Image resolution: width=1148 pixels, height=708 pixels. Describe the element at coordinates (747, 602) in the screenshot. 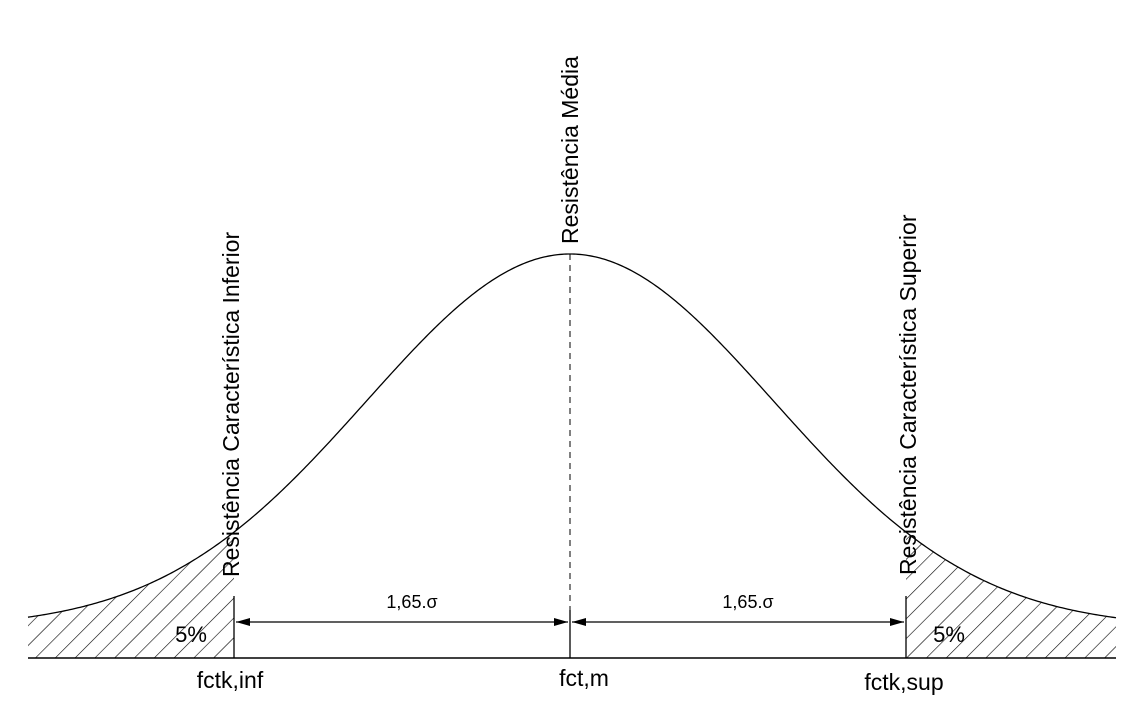

I see `right-dimension-label: 1,65.σ` at that location.